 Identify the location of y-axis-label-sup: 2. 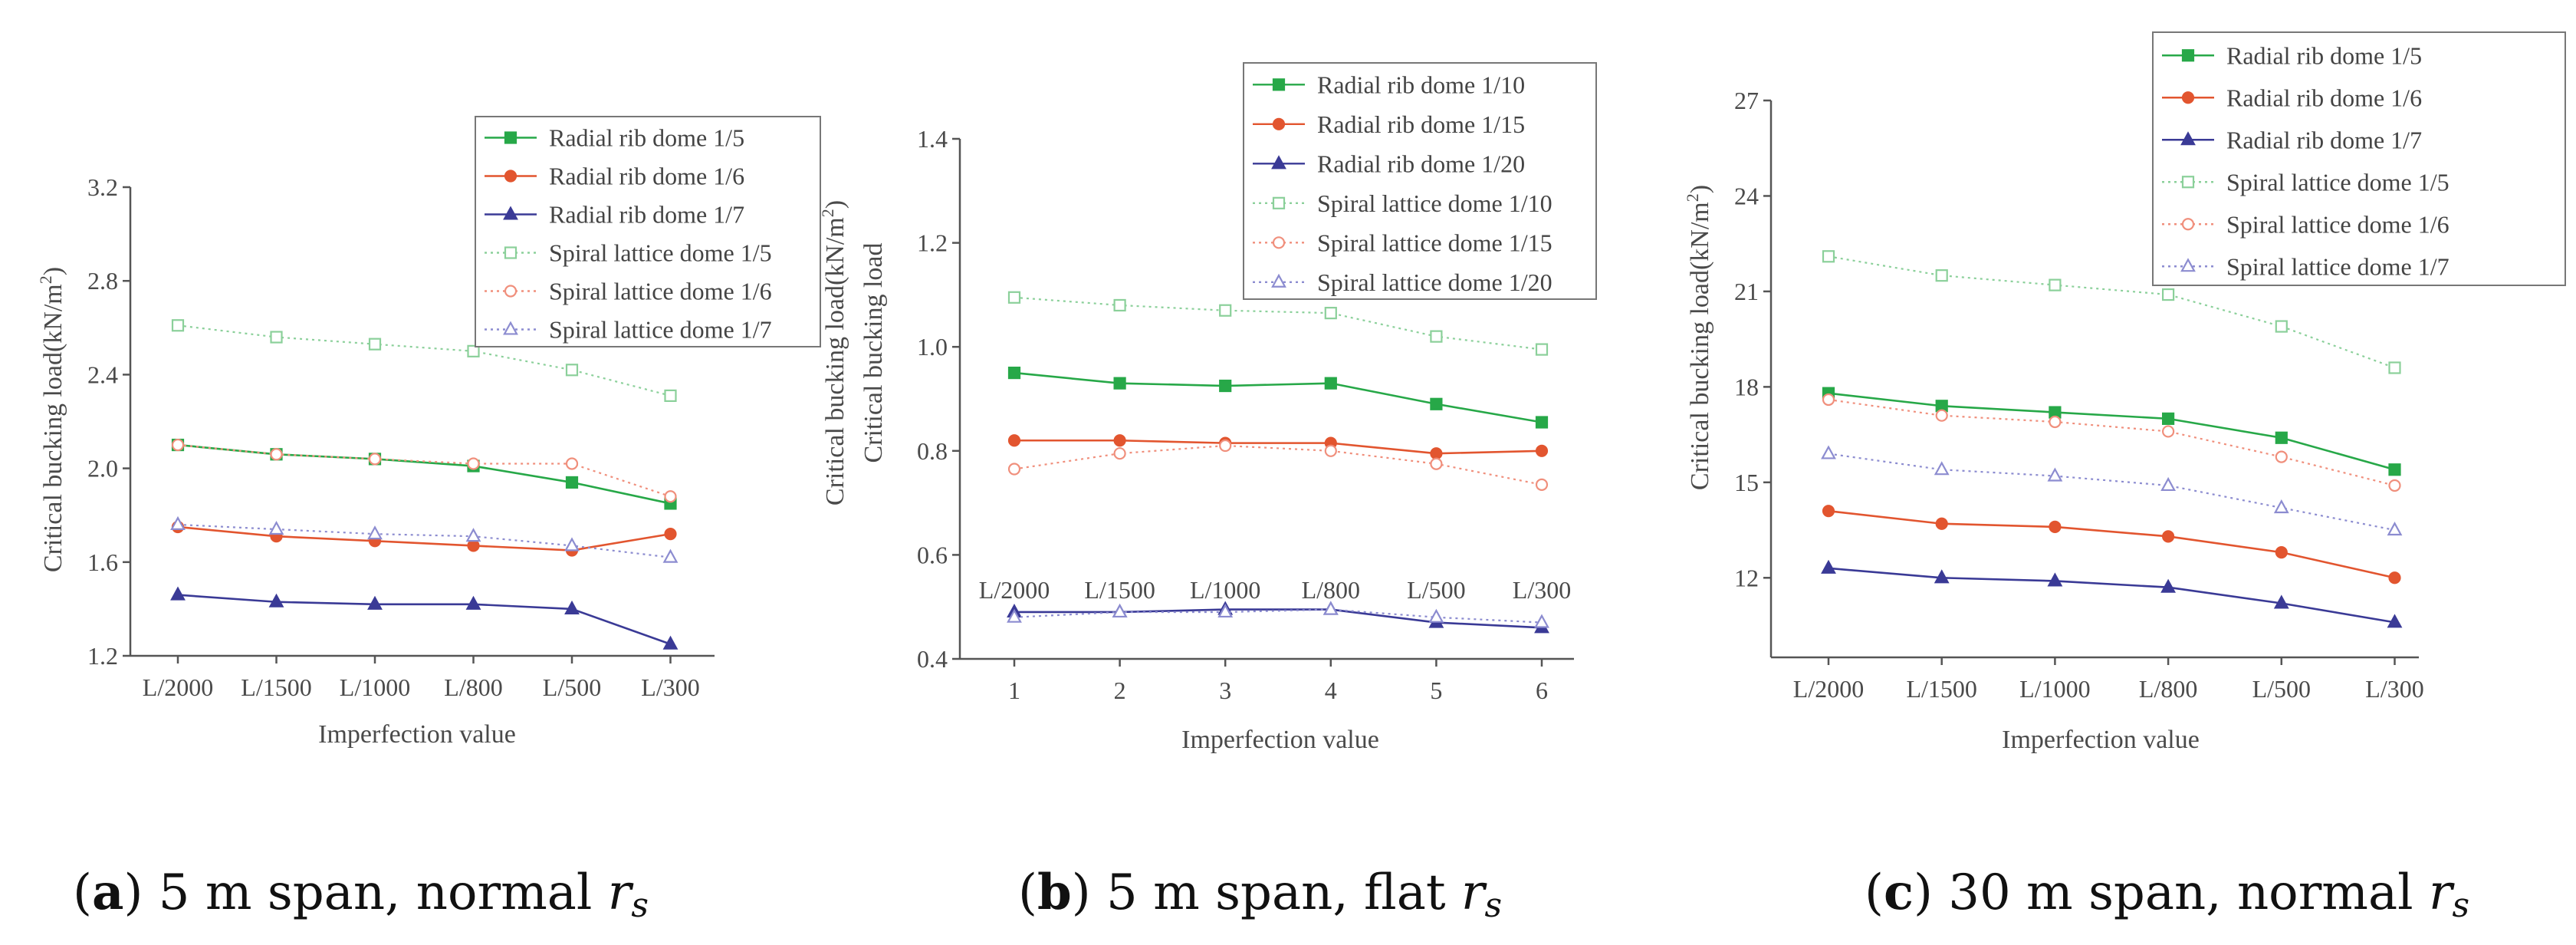
(827, 213).